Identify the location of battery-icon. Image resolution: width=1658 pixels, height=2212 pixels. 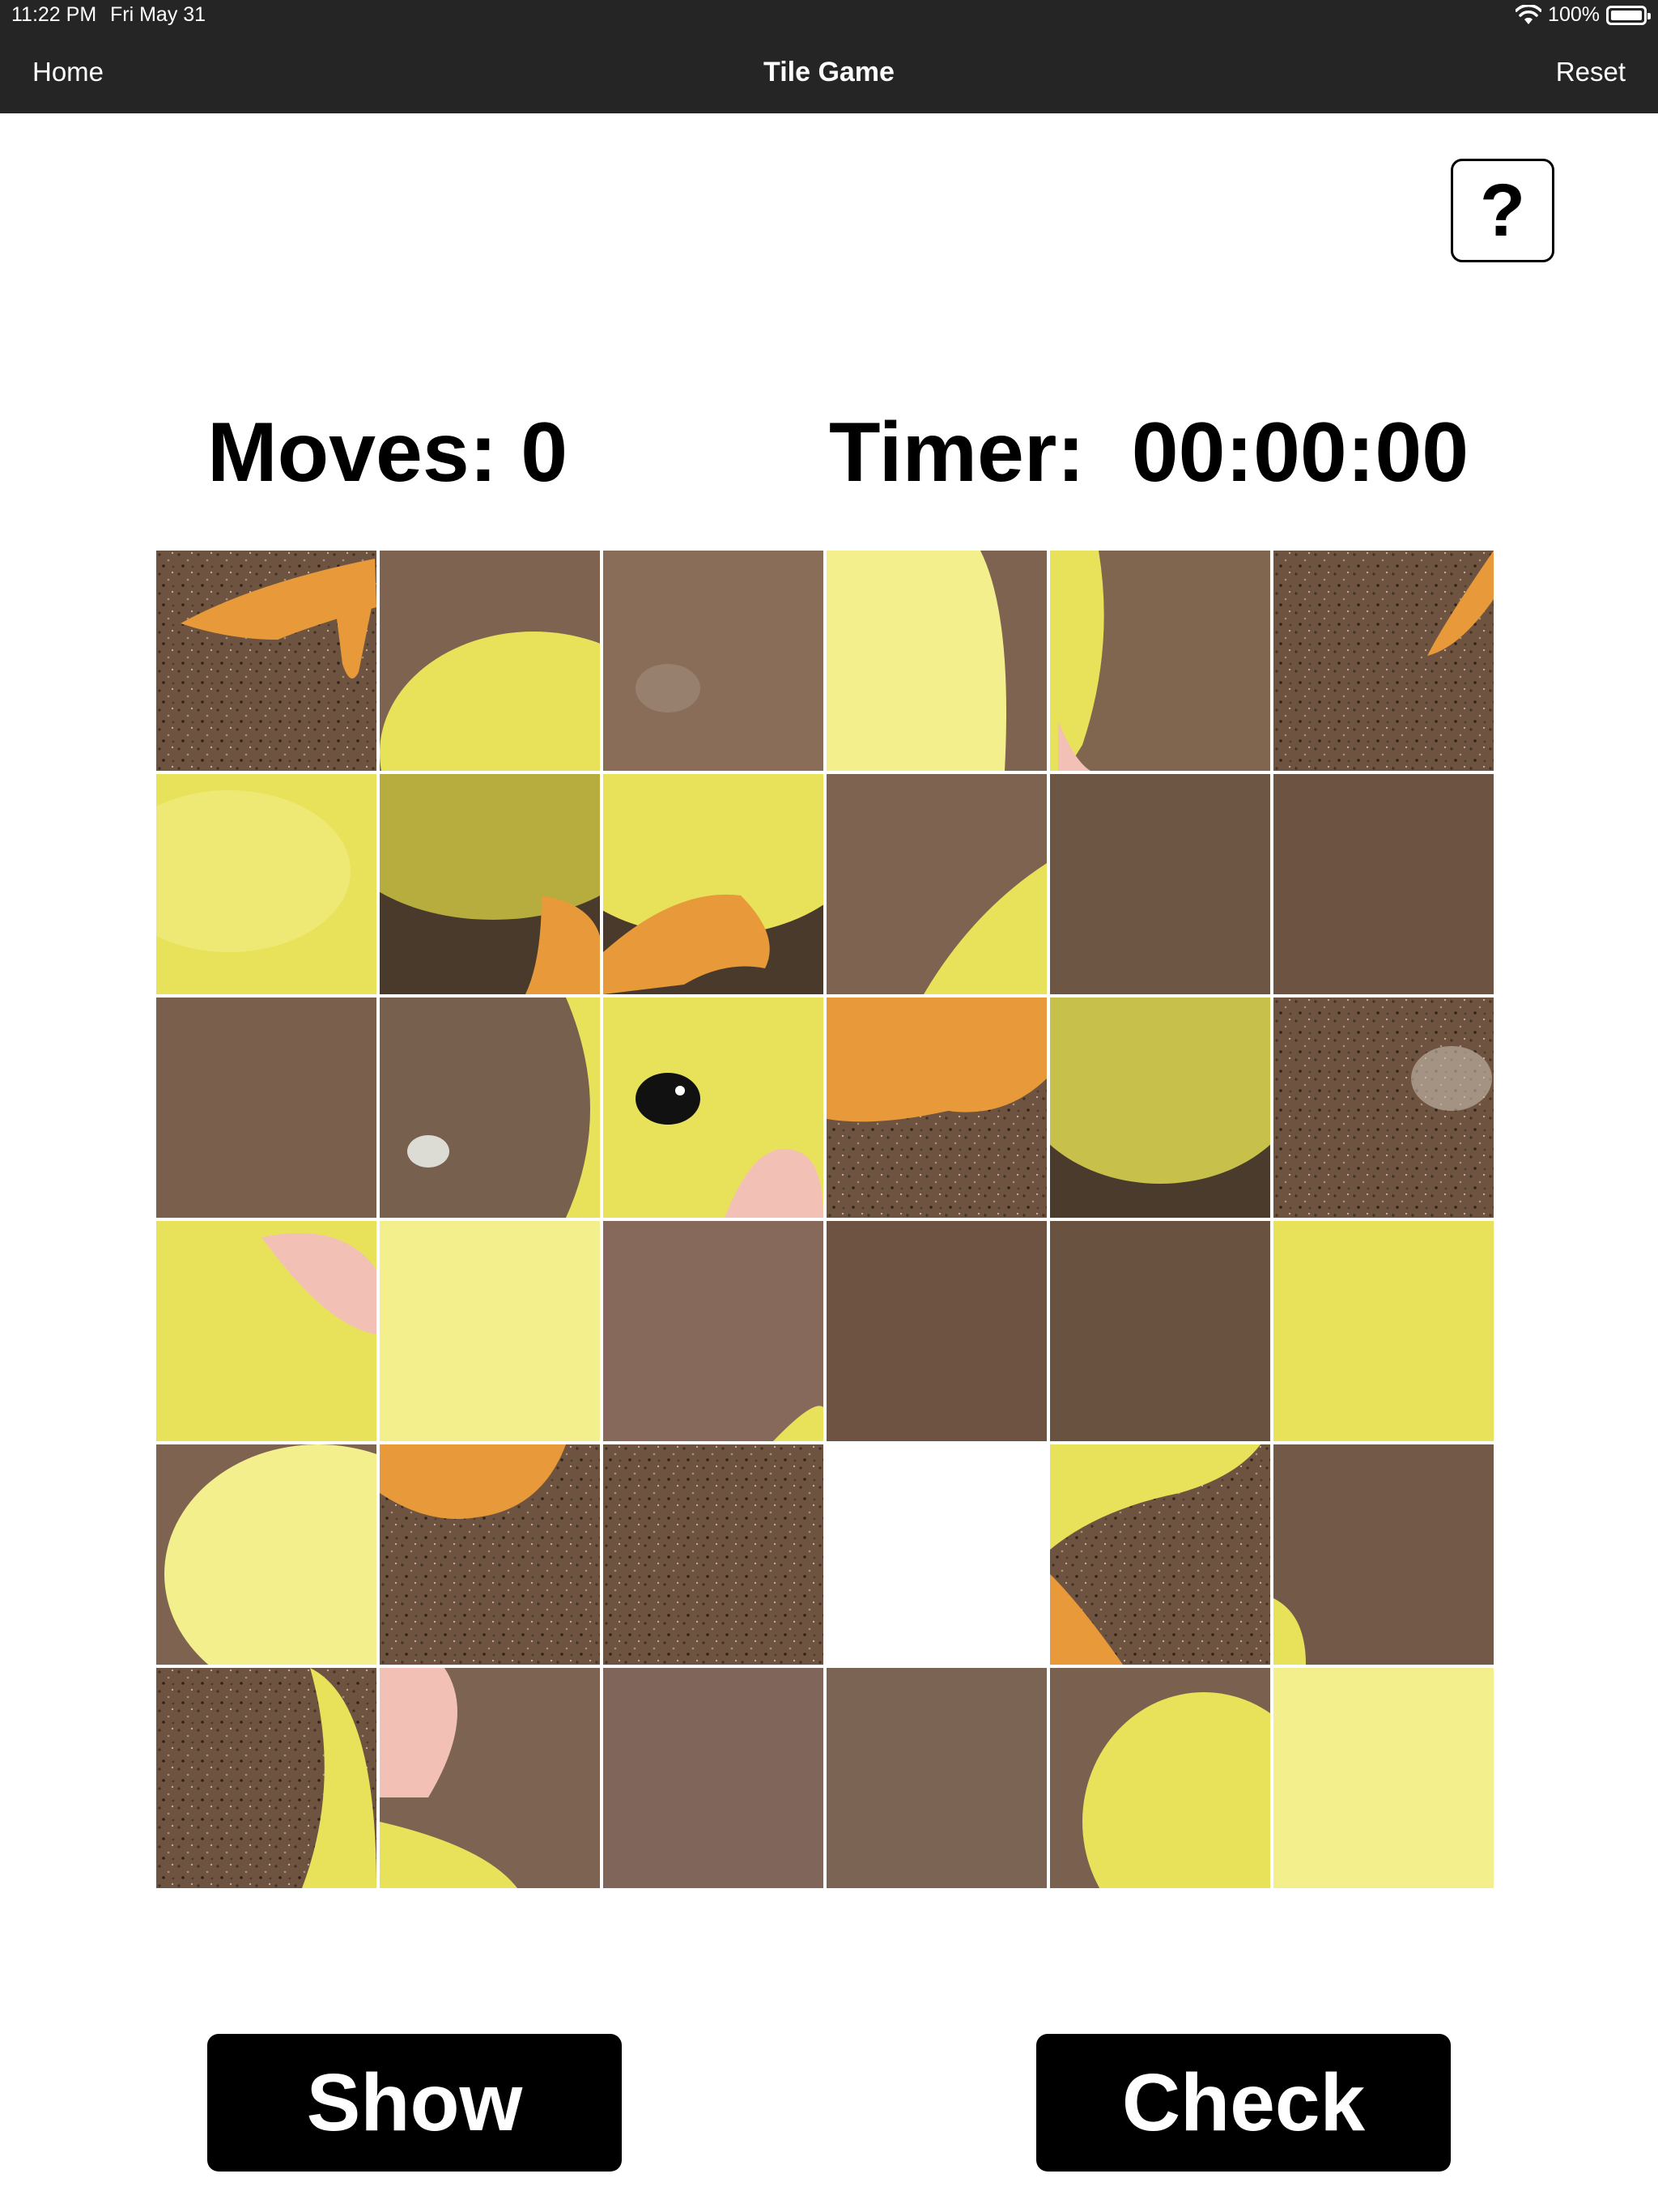
(1628, 15).